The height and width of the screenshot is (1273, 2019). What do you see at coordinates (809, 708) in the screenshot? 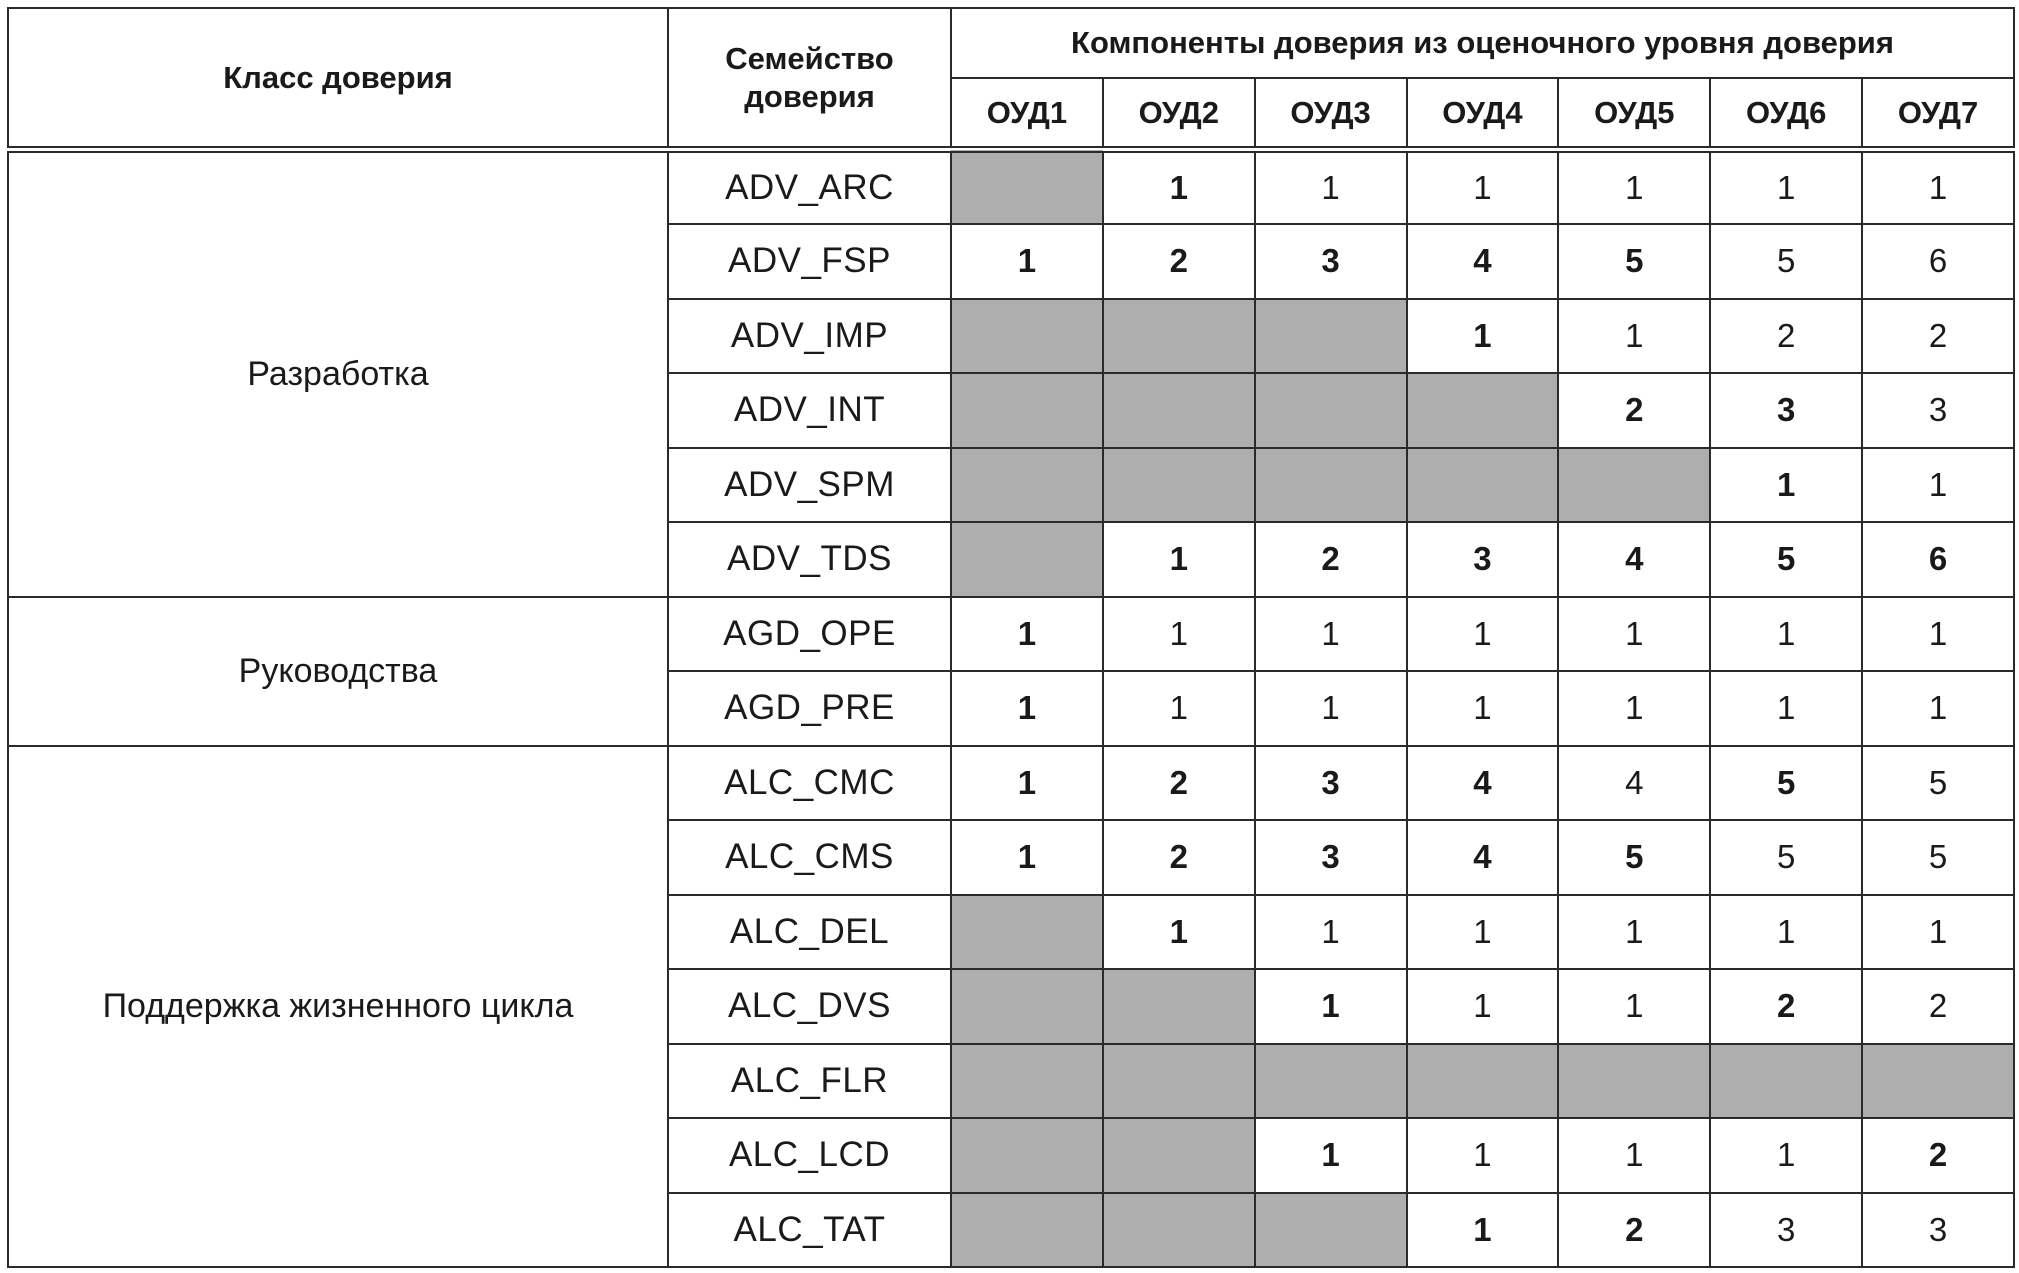
I see `assurance-family-cell: AGD_PRE` at bounding box center [809, 708].